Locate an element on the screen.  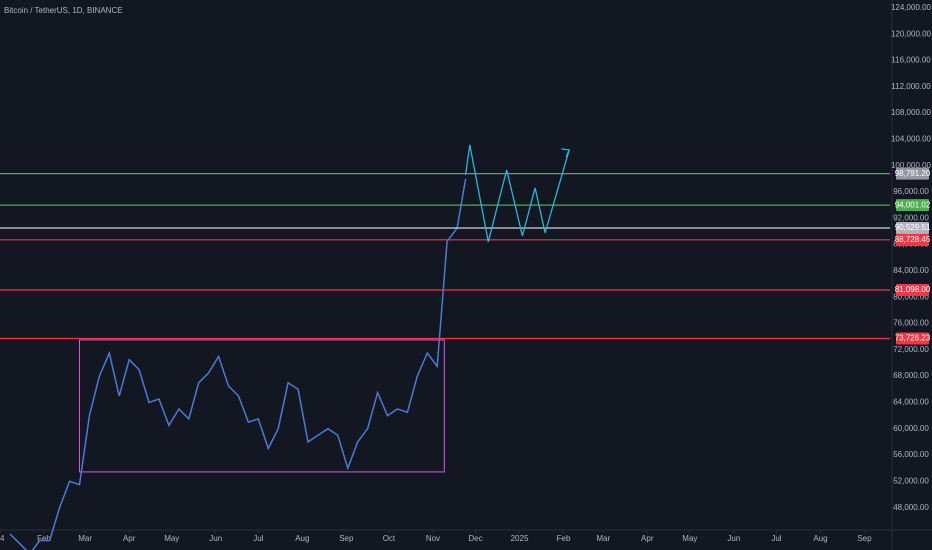
level-label: 98,791.20 is located at coordinates (913, 173).